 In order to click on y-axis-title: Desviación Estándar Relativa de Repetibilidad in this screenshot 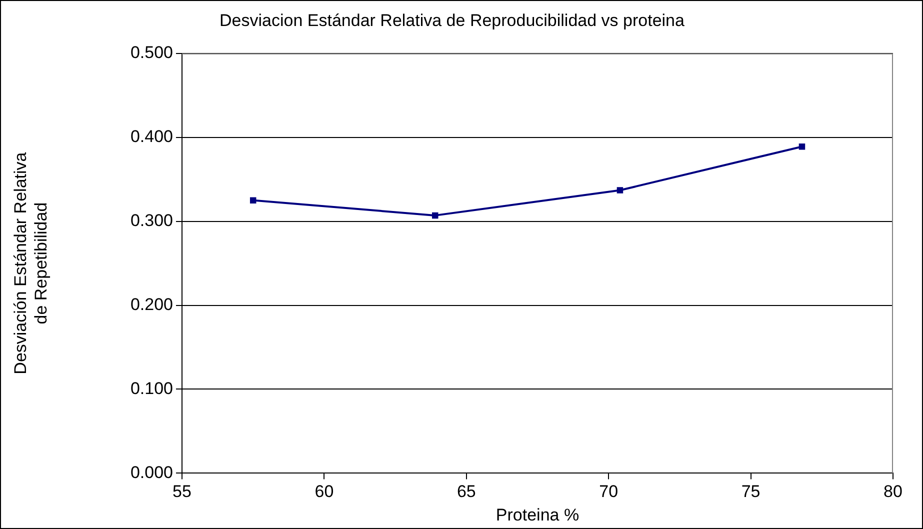, I will do `click(30, 263)`.